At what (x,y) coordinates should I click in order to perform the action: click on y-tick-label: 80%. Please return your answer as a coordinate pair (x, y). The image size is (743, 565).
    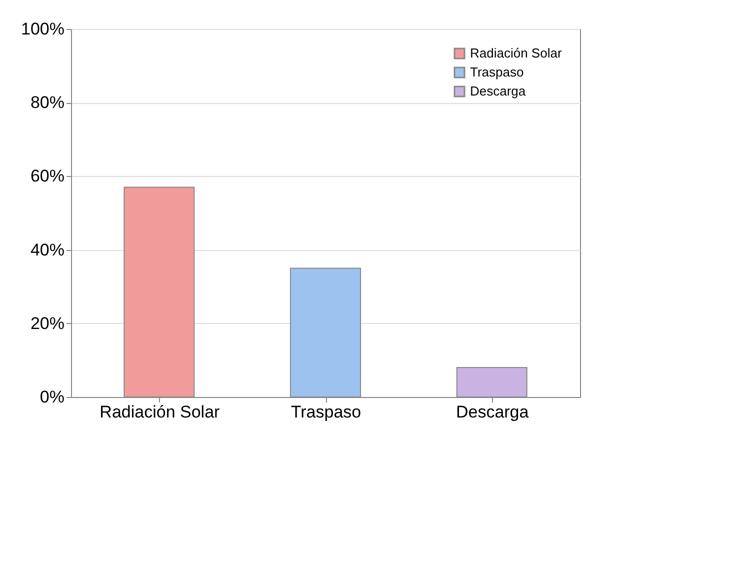
    Looking at the image, I should click on (47, 102).